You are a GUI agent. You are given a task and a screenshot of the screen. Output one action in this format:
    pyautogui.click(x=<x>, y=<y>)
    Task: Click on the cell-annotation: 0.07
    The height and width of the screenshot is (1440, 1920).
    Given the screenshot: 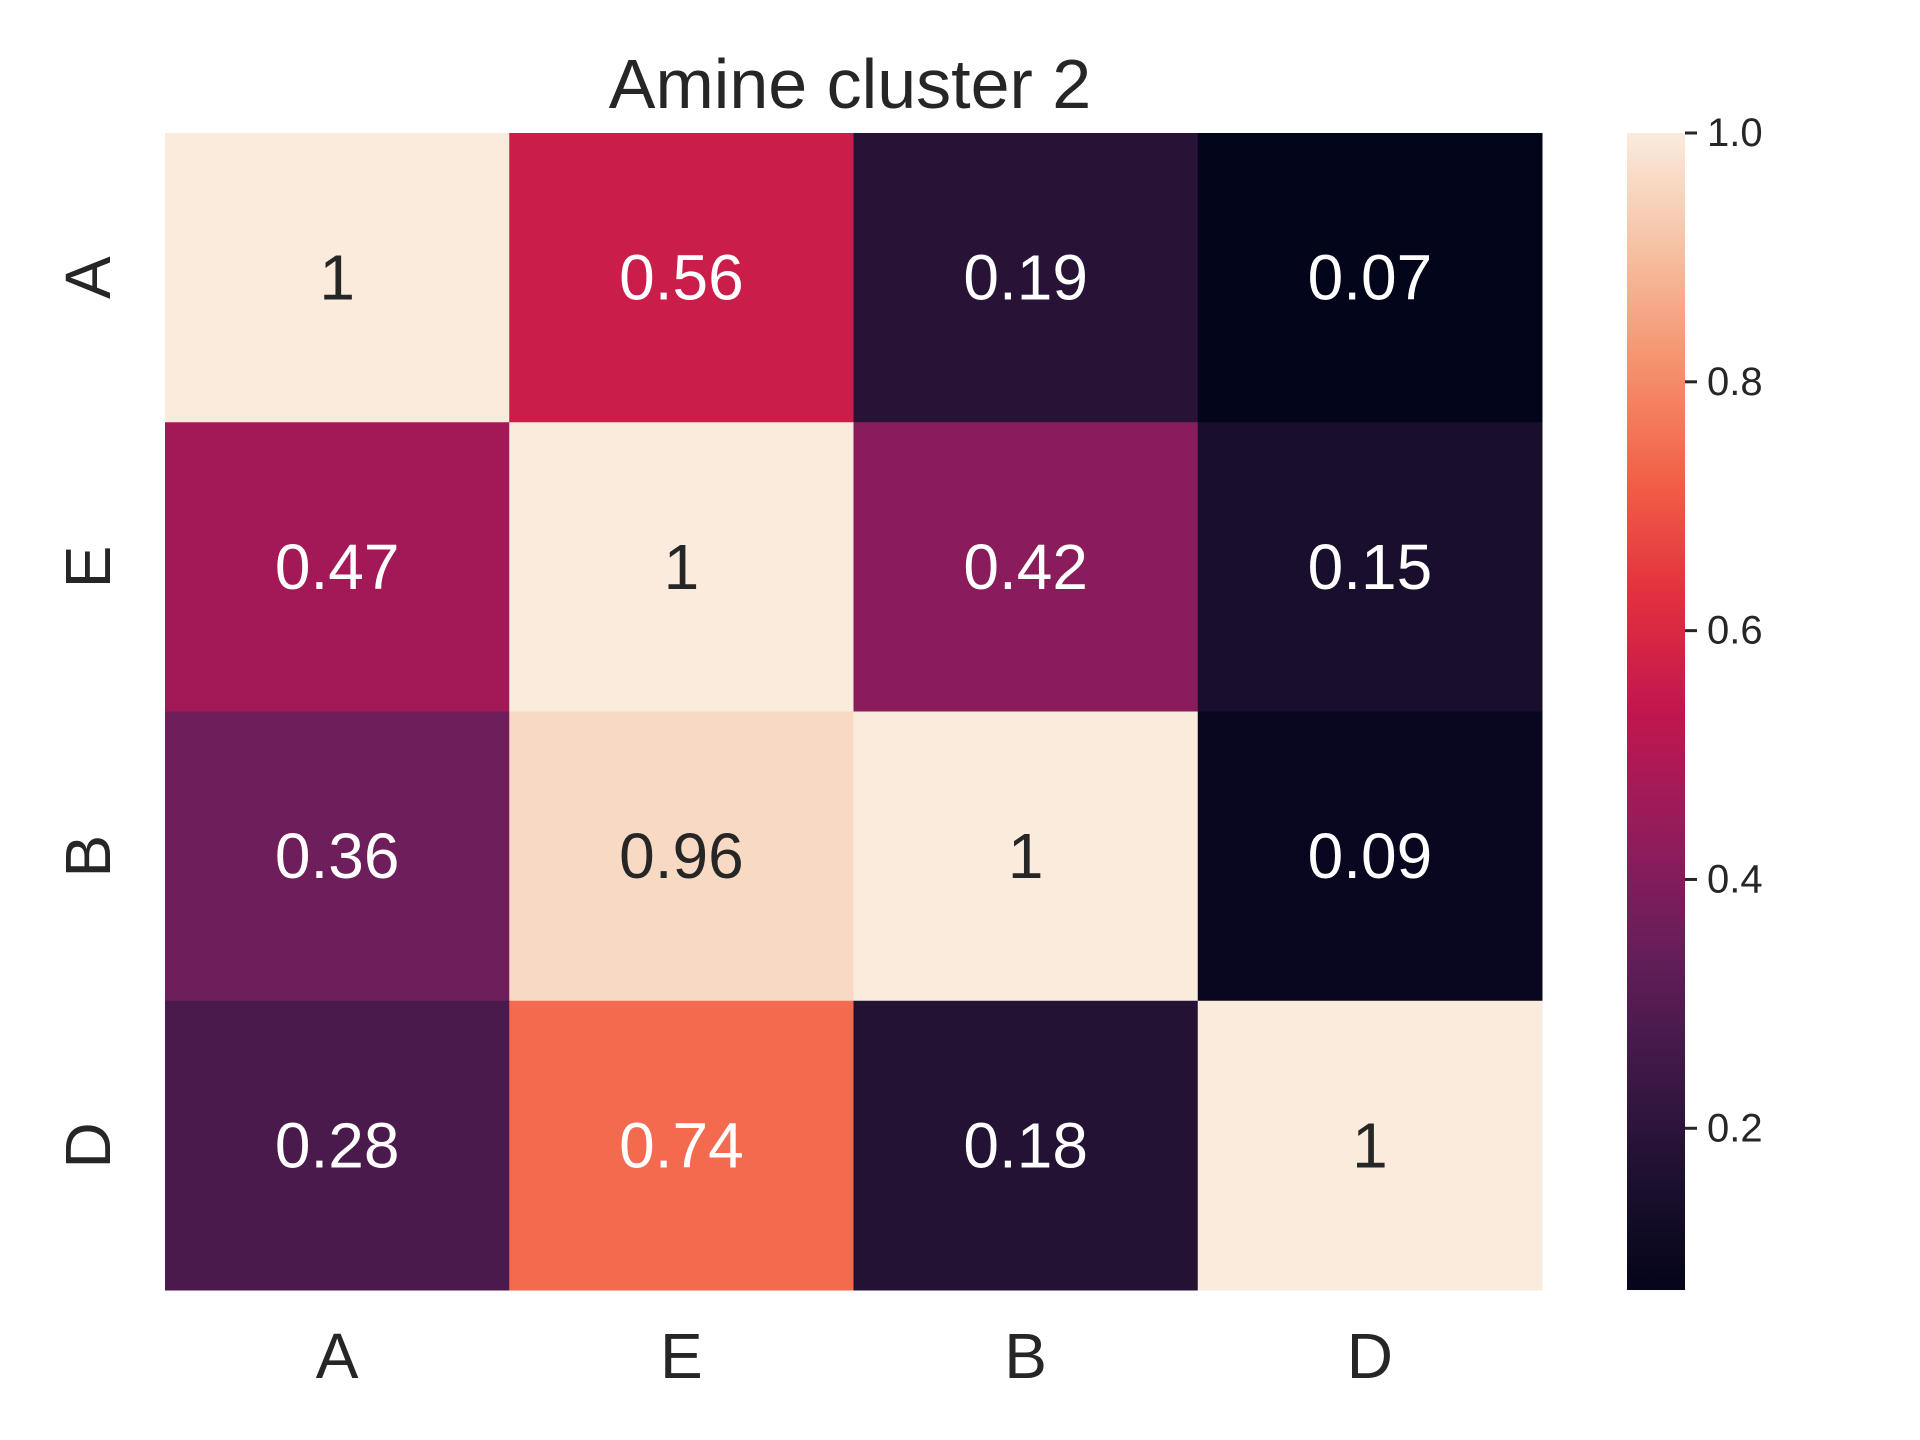 What is the action you would take?
    pyautogui.click(x=1370, y=278)
    